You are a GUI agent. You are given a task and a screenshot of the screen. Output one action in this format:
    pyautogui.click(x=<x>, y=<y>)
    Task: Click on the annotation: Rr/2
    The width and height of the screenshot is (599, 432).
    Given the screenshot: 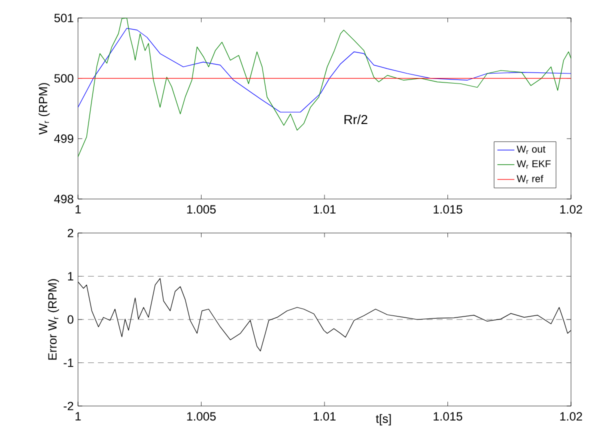 What is the action you would take?
    pyautogui.click(x=356, y=119)
    